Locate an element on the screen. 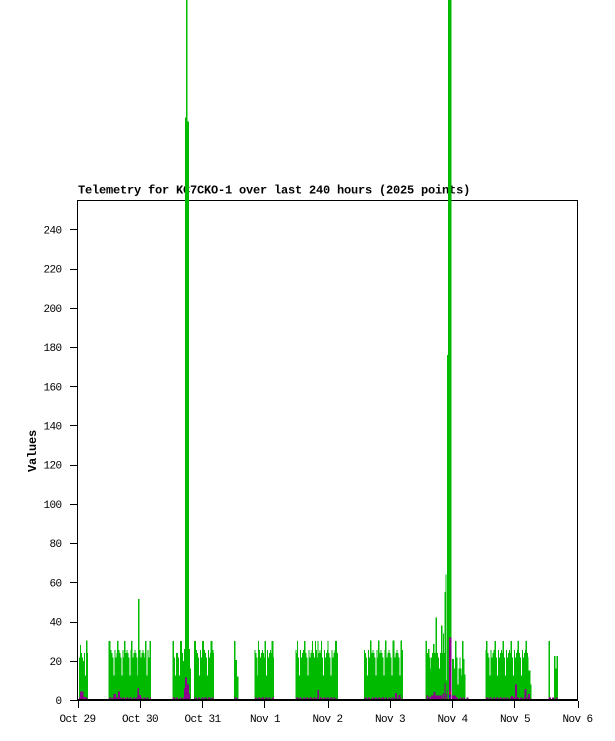 The width and height of the screenshot is (615, 741). svg-text: Nov 6 is located at coordinates (577, 720).